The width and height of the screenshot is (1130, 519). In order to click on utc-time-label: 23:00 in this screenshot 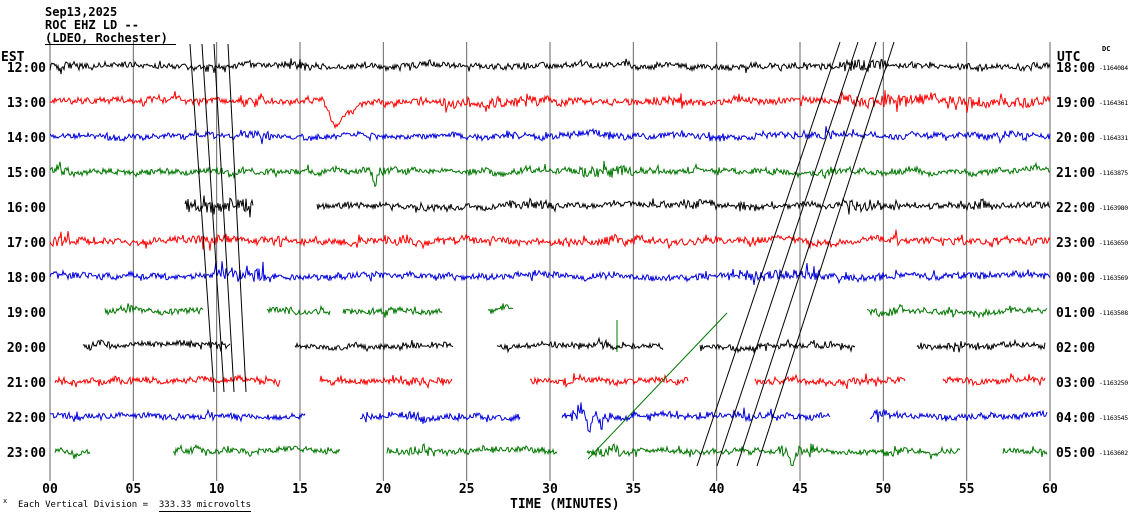, I will do `click(1076, 243)`.